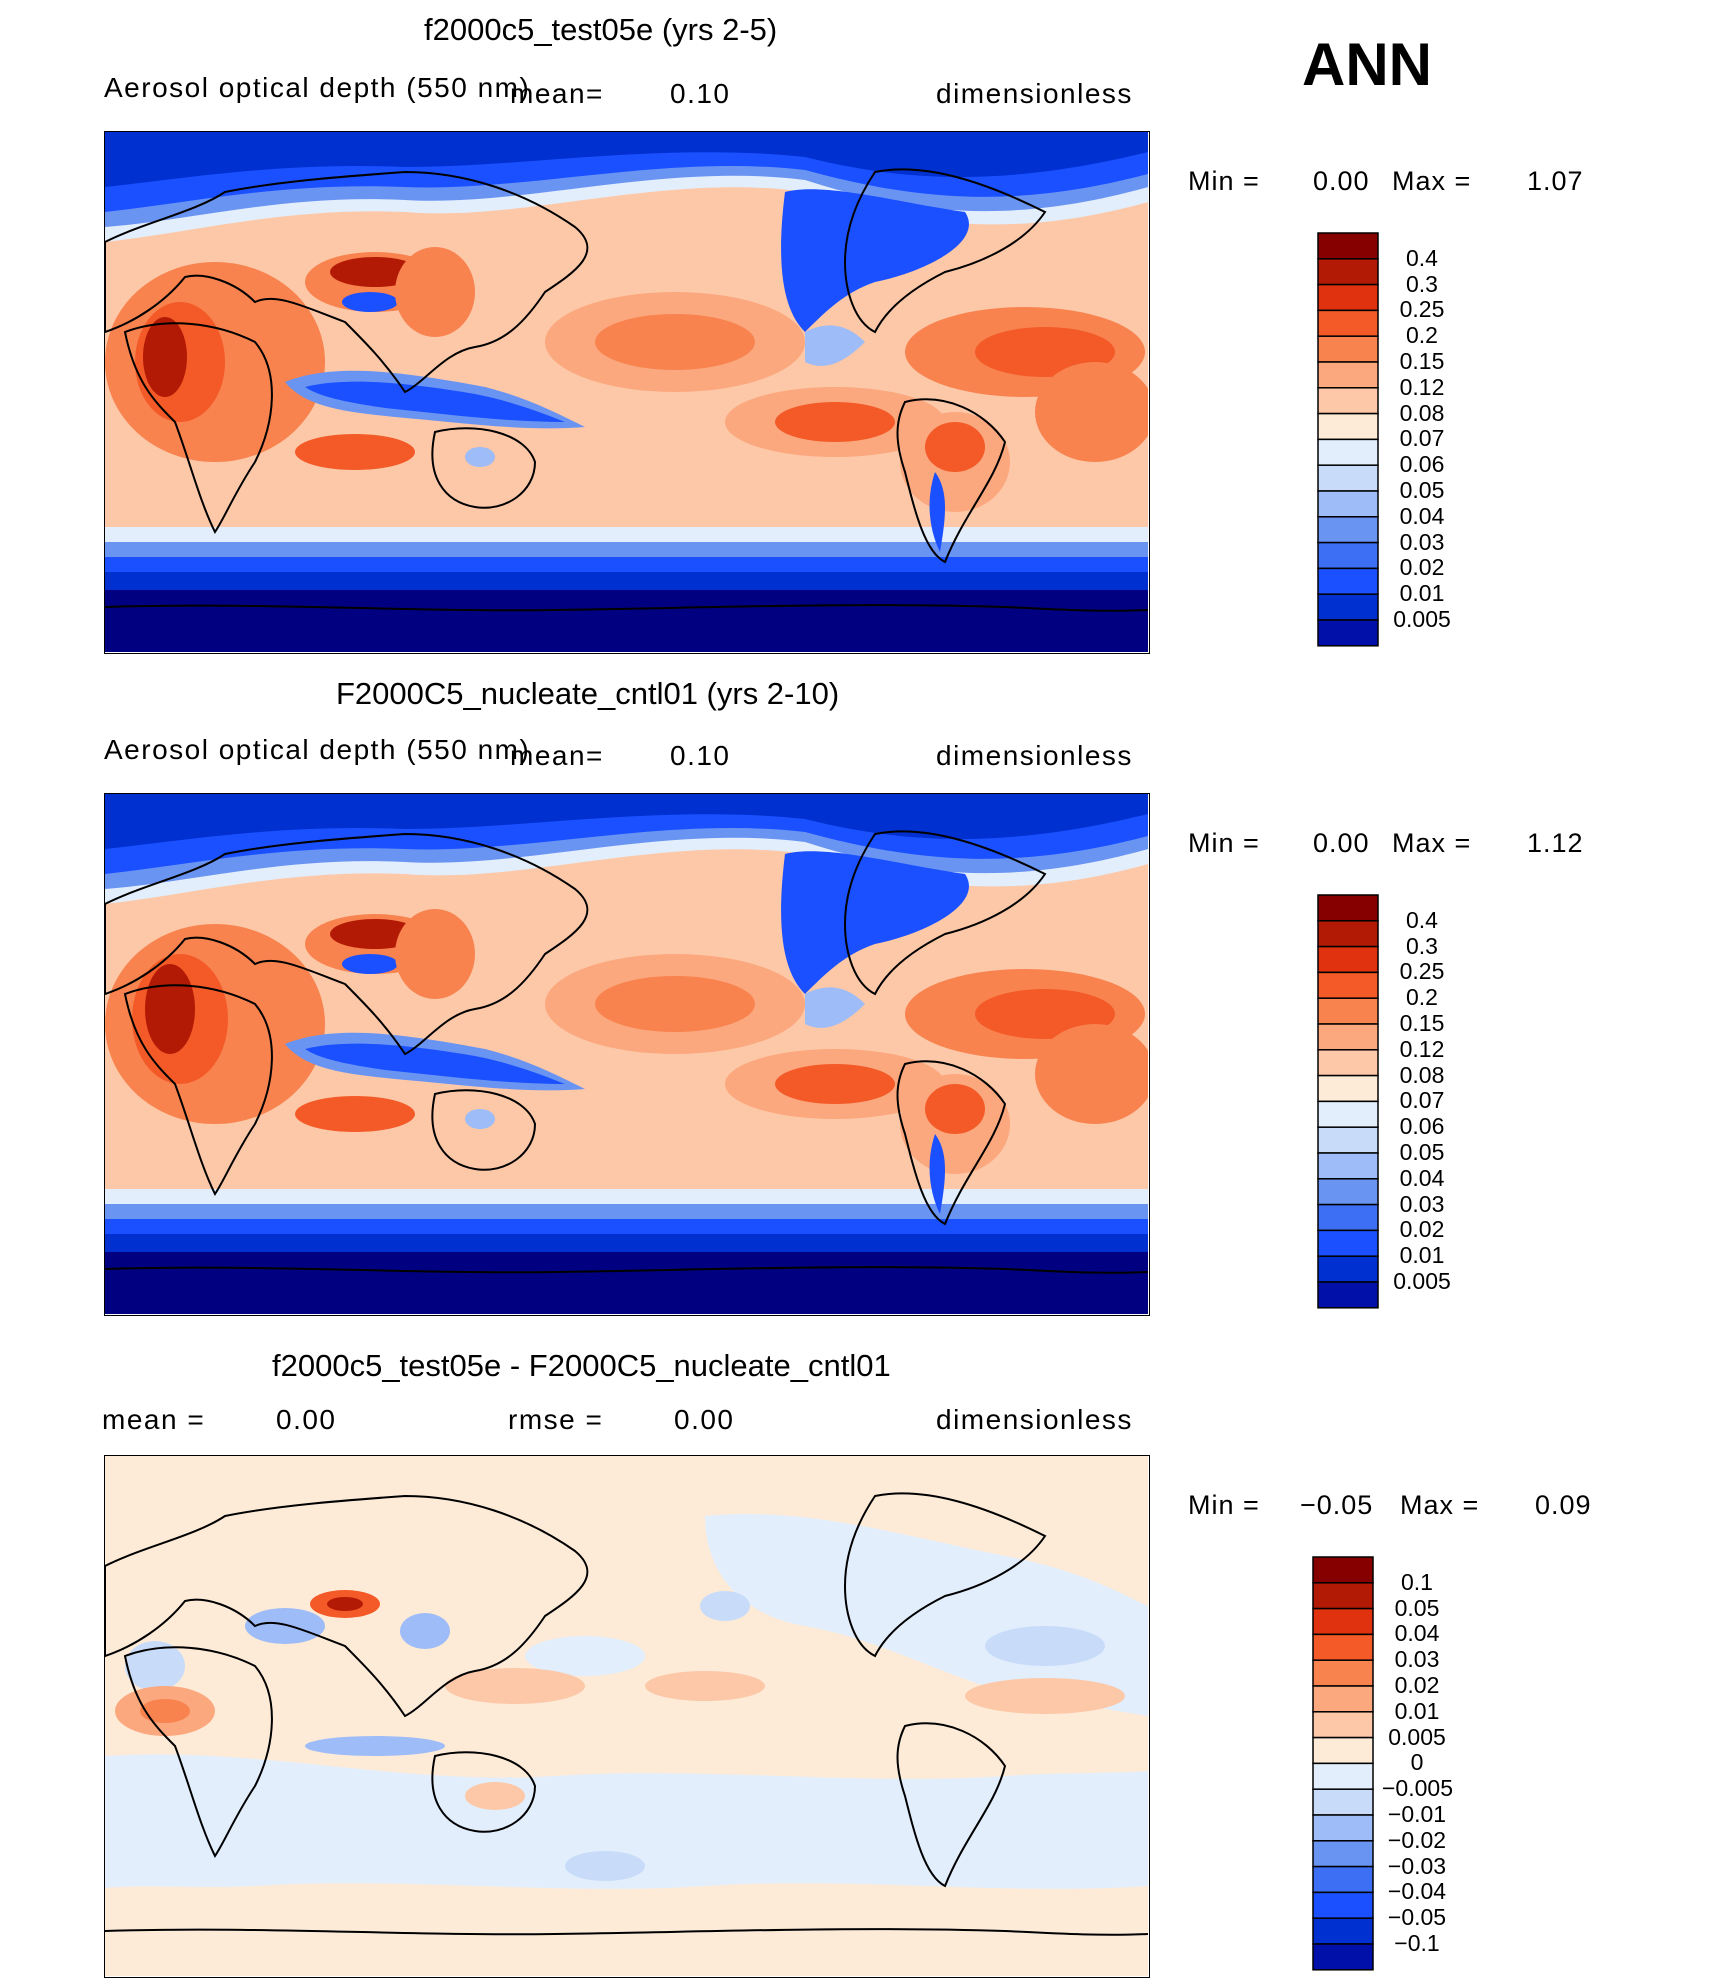  I want to click on colorbar-tick-label: 0.1, so click(1417, 1581).